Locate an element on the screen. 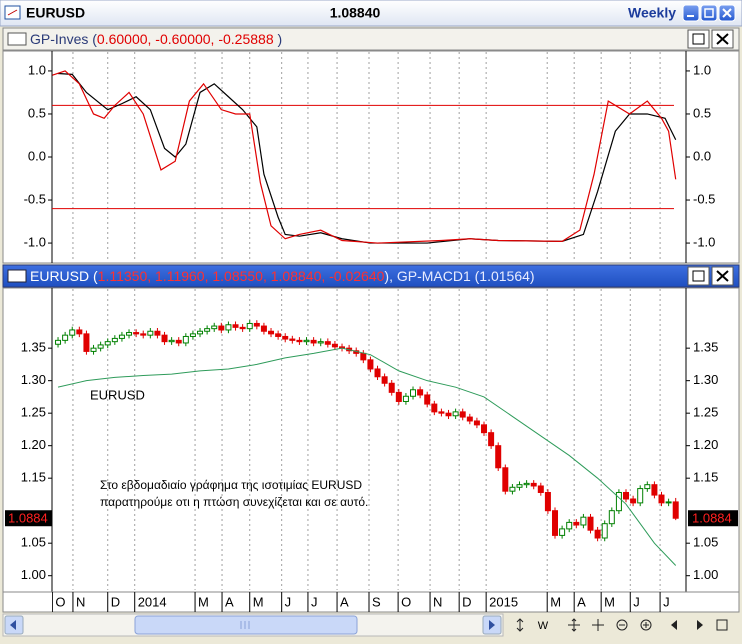 The height and width of the screenshot is (644, 742). window-price: 1.08840 is located at coordinates (355, 13).